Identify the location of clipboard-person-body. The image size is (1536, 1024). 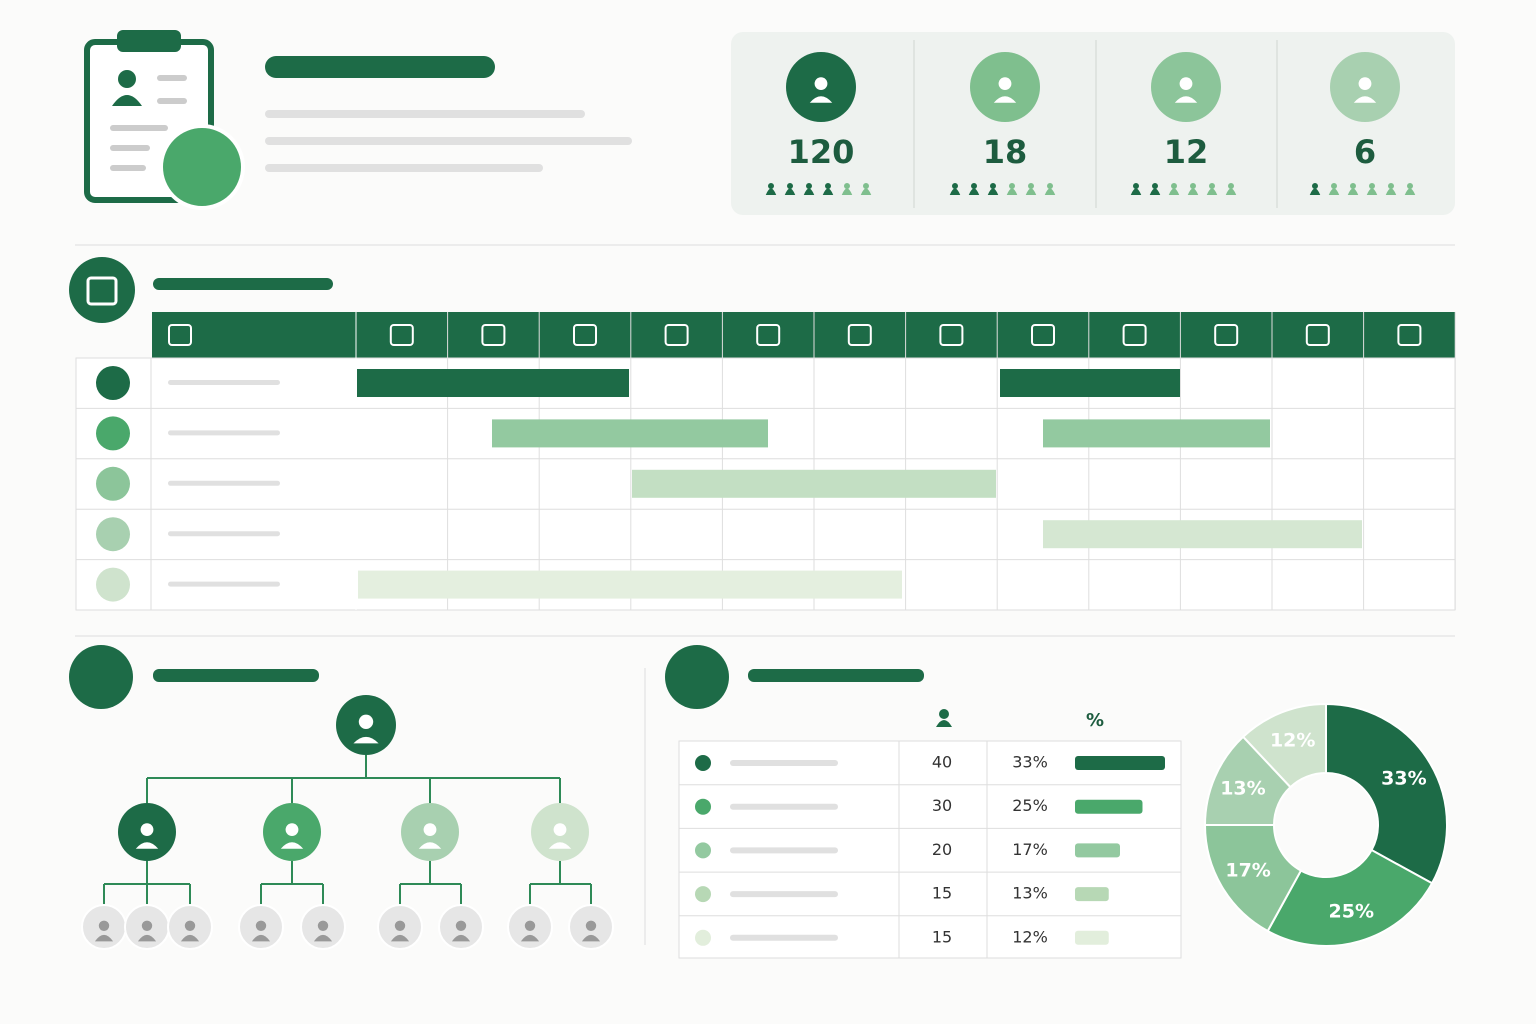
(127, 100).